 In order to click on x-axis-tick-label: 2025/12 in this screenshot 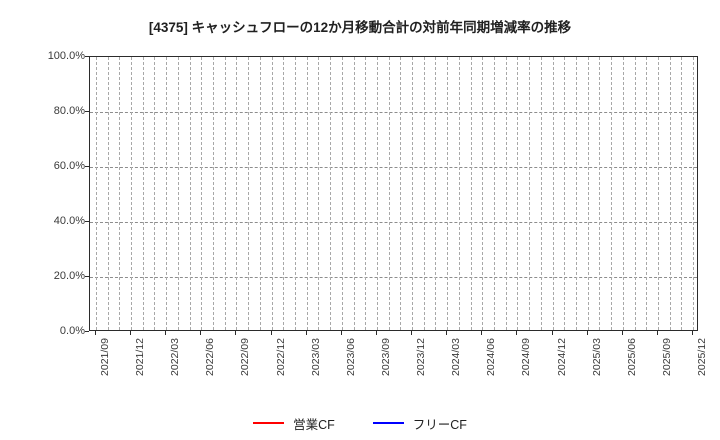, I will do `click(702, 357)`.